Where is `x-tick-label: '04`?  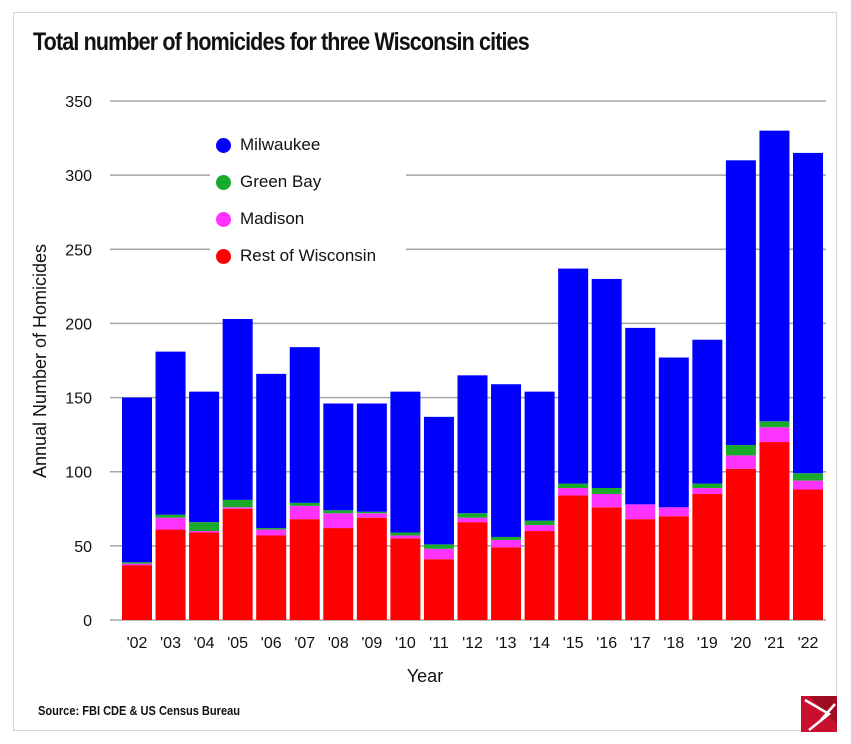 x-tick-label: '04 is located at coordinates (204, 643).